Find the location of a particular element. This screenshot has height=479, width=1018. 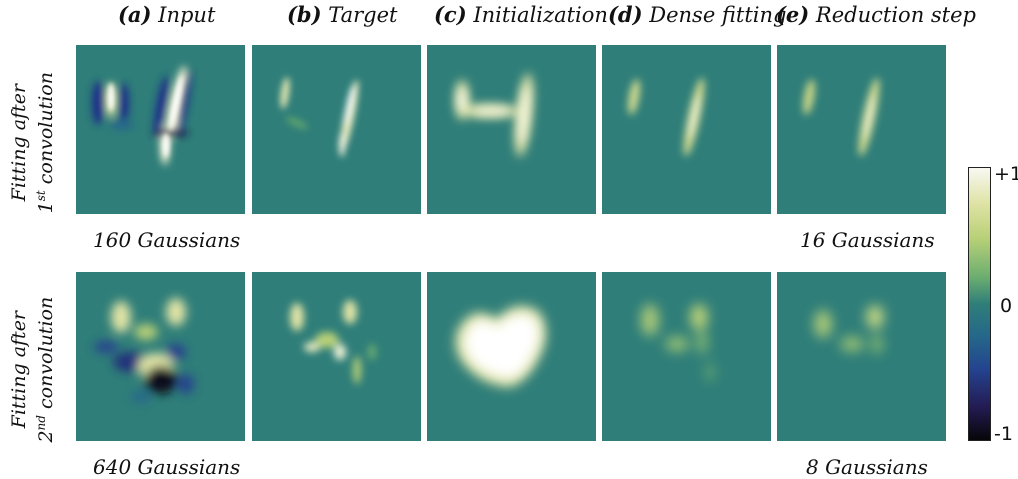

panel-row1-input is located at coordinates (160, 129).